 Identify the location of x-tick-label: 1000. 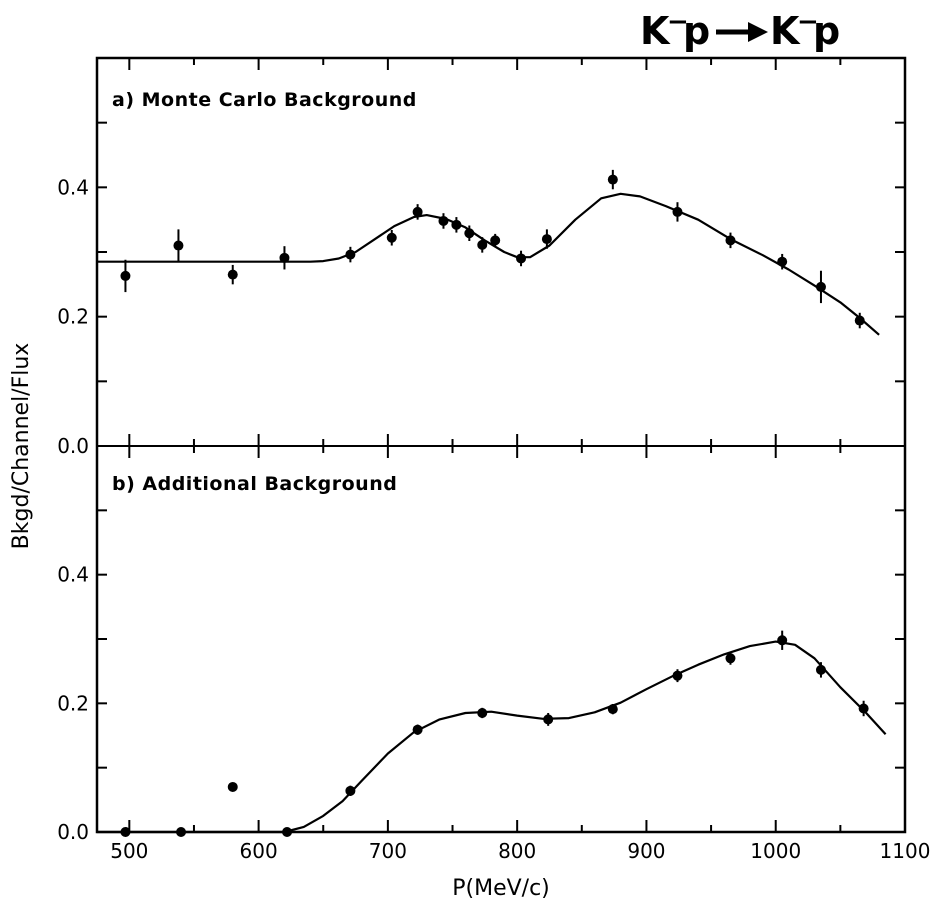
(775, 851).